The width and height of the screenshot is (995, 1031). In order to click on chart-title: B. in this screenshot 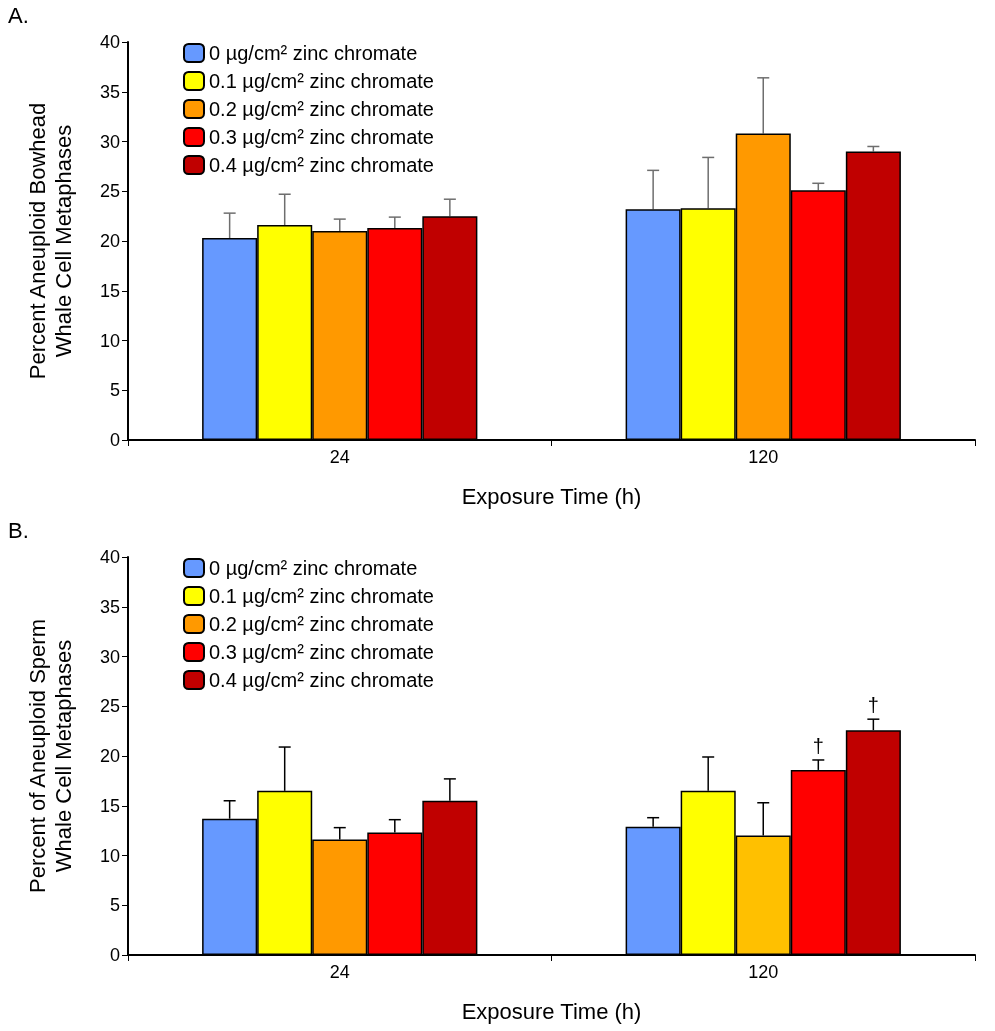, I will do `click(18, 530)`.